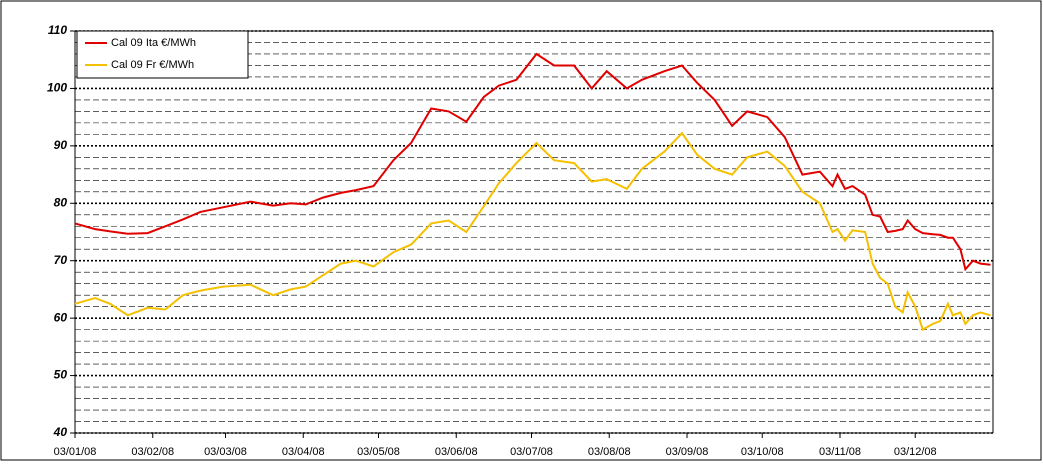  Describe the element at coordinates (75, 452) in the screenshot. I see `x-tick-label: 03/01/08` at that location.